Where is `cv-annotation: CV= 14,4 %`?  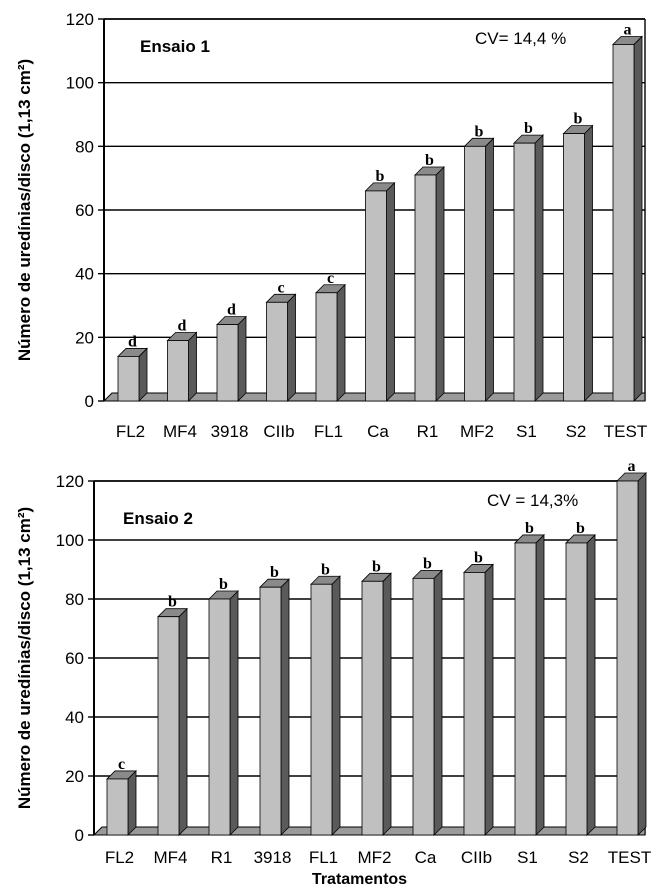 cv-annotation: CV= 14,4 % is located at coordinates (520, 38).